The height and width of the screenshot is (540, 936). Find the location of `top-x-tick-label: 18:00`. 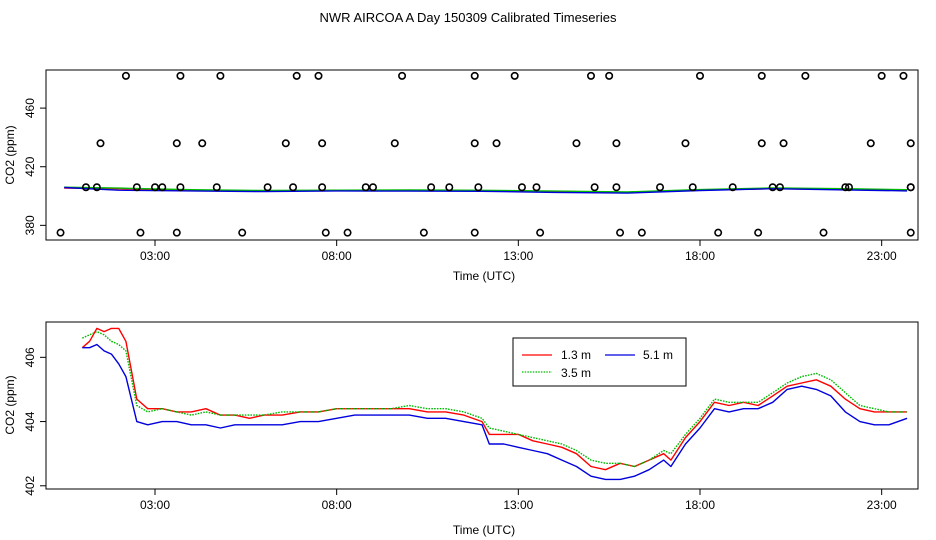

top-x-tick-label: 18:00 is located at coordinates (700, 256).